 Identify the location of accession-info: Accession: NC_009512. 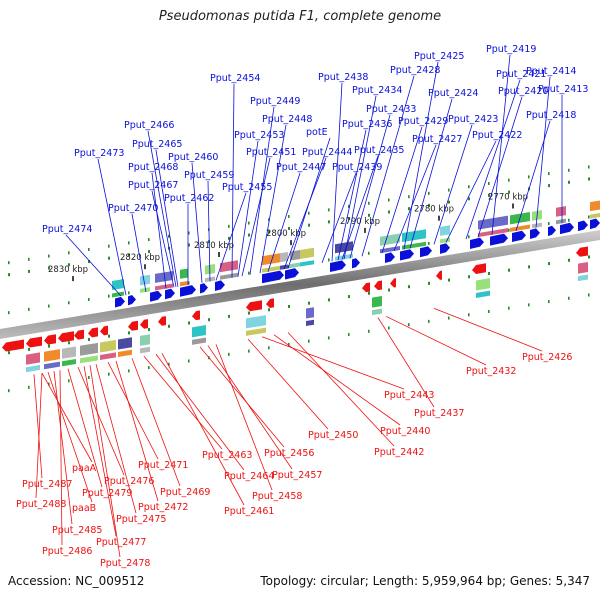
(76, 581).